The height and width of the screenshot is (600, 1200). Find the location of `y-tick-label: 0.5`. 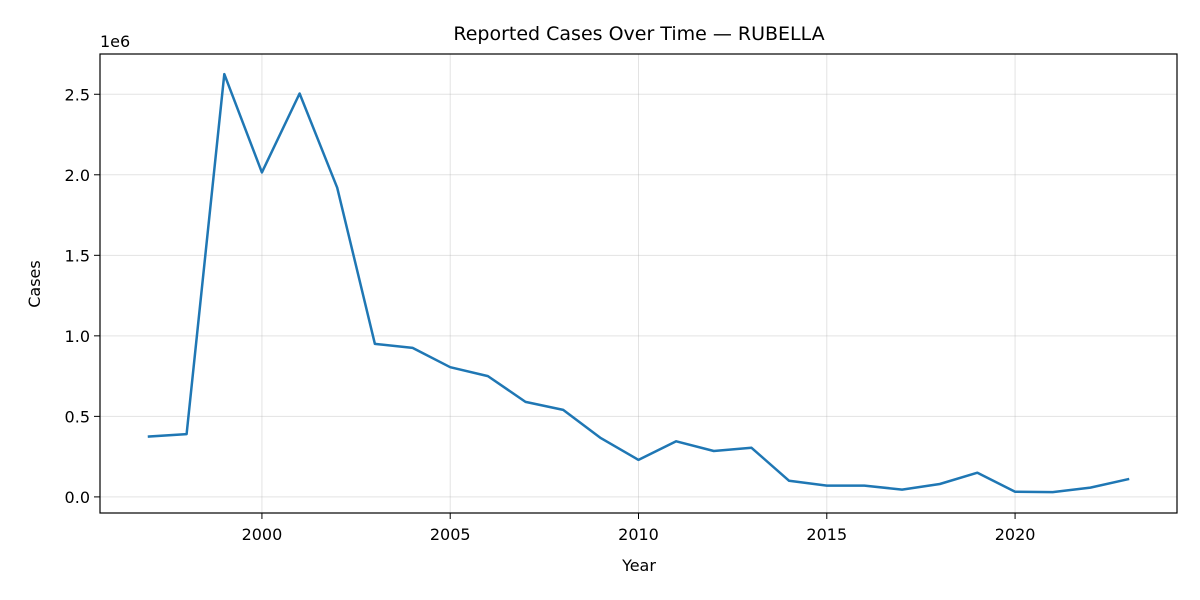

y-tick-label: 0.5 is located at coordinates (77, 416).